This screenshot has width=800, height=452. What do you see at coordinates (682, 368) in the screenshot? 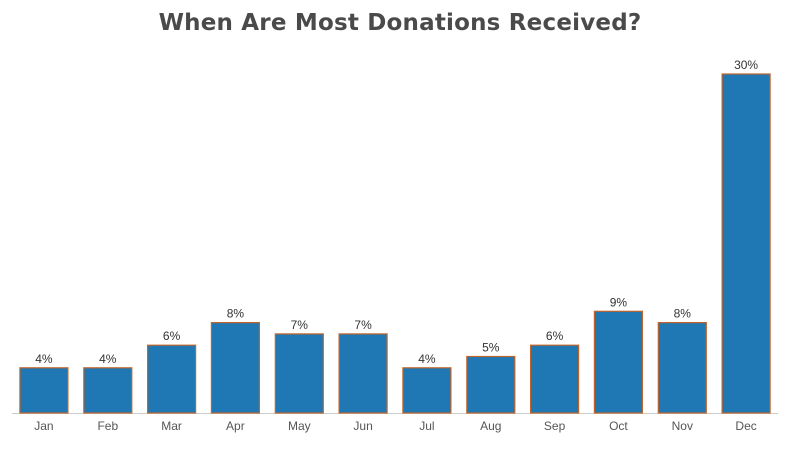
I see `bar-nov` at bounding box center [682, 368].